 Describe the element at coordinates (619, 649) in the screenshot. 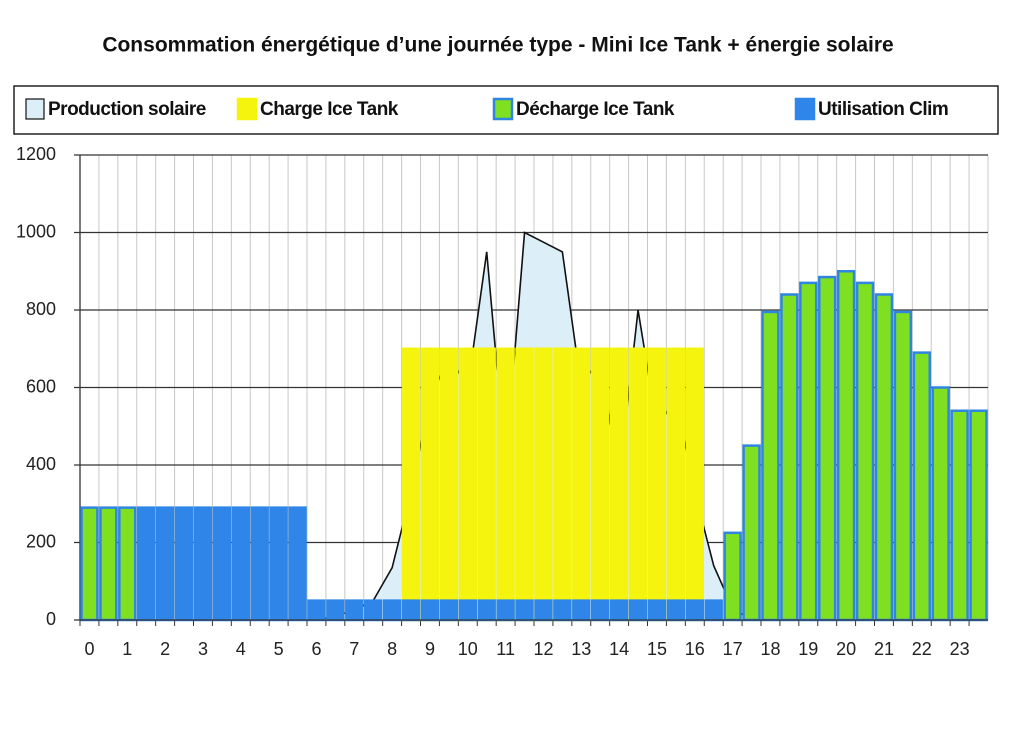

I see `x-tick-label: 14` at that location.